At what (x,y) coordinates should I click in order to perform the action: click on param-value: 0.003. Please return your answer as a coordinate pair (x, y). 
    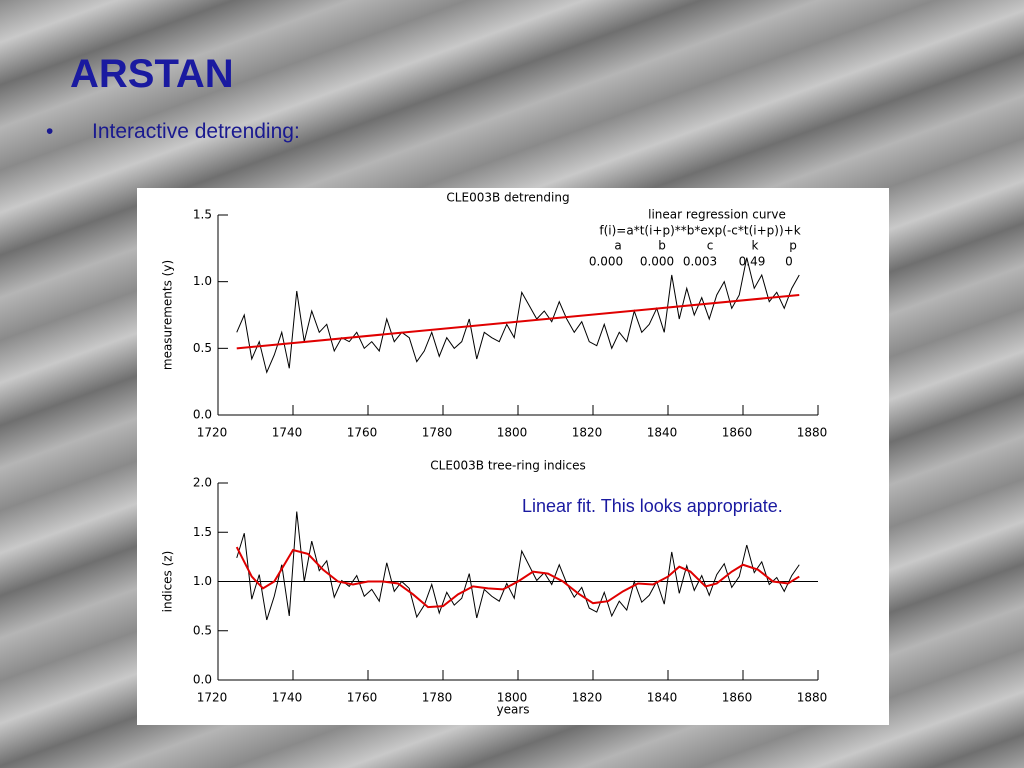
    Looking at the image, I should click on (700, 262).